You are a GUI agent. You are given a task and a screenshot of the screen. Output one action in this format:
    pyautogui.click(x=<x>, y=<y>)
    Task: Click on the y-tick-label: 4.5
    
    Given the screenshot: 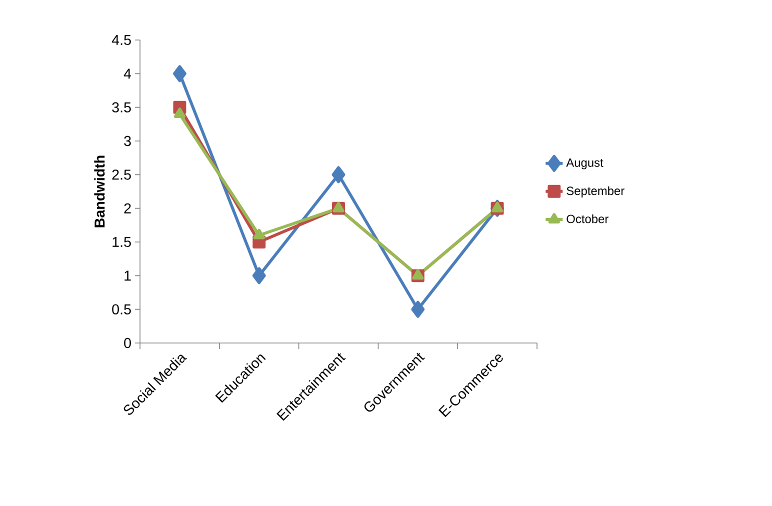 What is the action you would take?
    pyautogui.click(x=121, y=39)
    